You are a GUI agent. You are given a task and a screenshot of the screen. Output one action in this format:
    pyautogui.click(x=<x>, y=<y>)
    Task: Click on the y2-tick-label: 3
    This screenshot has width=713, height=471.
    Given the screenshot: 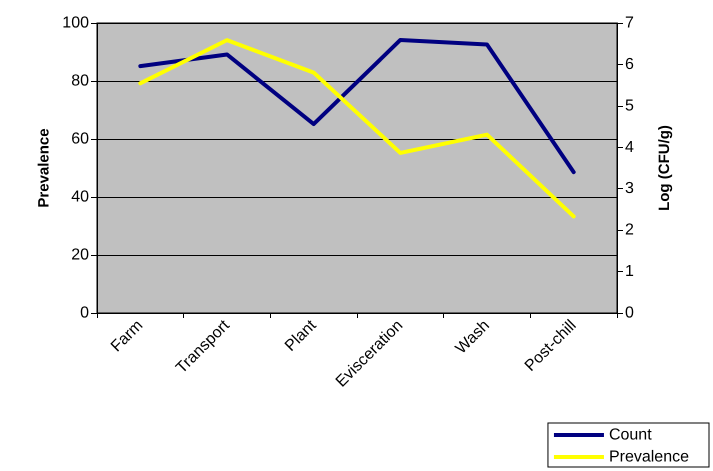 What is the action you would take?
    pyautogui.click(x=629, y=189)
    